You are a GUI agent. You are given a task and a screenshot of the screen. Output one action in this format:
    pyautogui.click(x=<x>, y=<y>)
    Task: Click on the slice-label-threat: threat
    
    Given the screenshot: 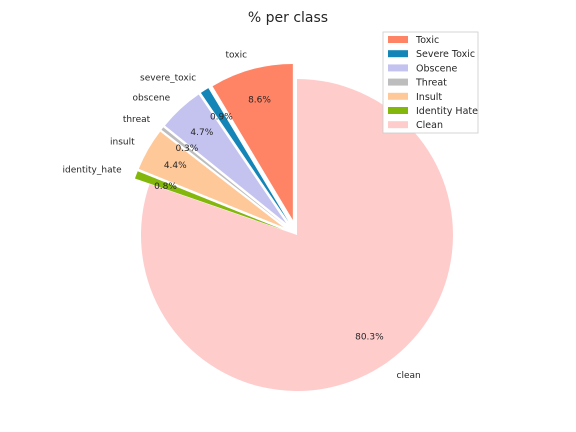 What is the action you would take?
    pyautogui.click(x=137, y=120)
    